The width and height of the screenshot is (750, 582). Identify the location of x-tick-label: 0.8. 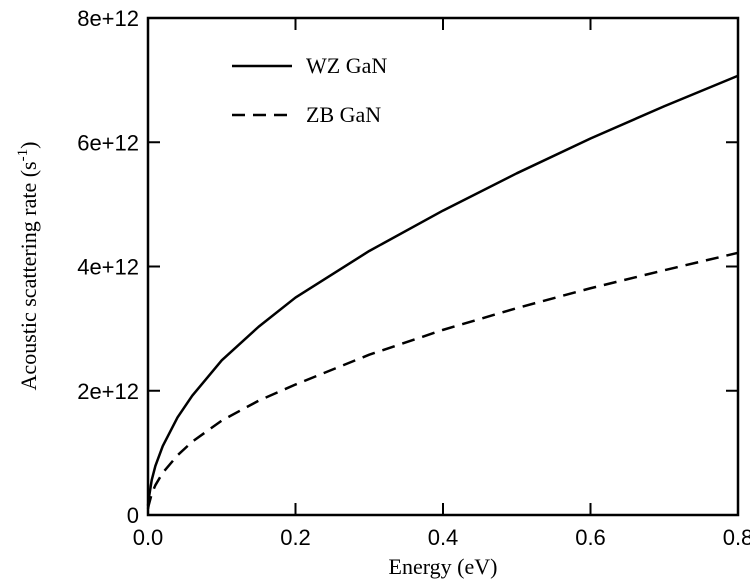
(736, 537).